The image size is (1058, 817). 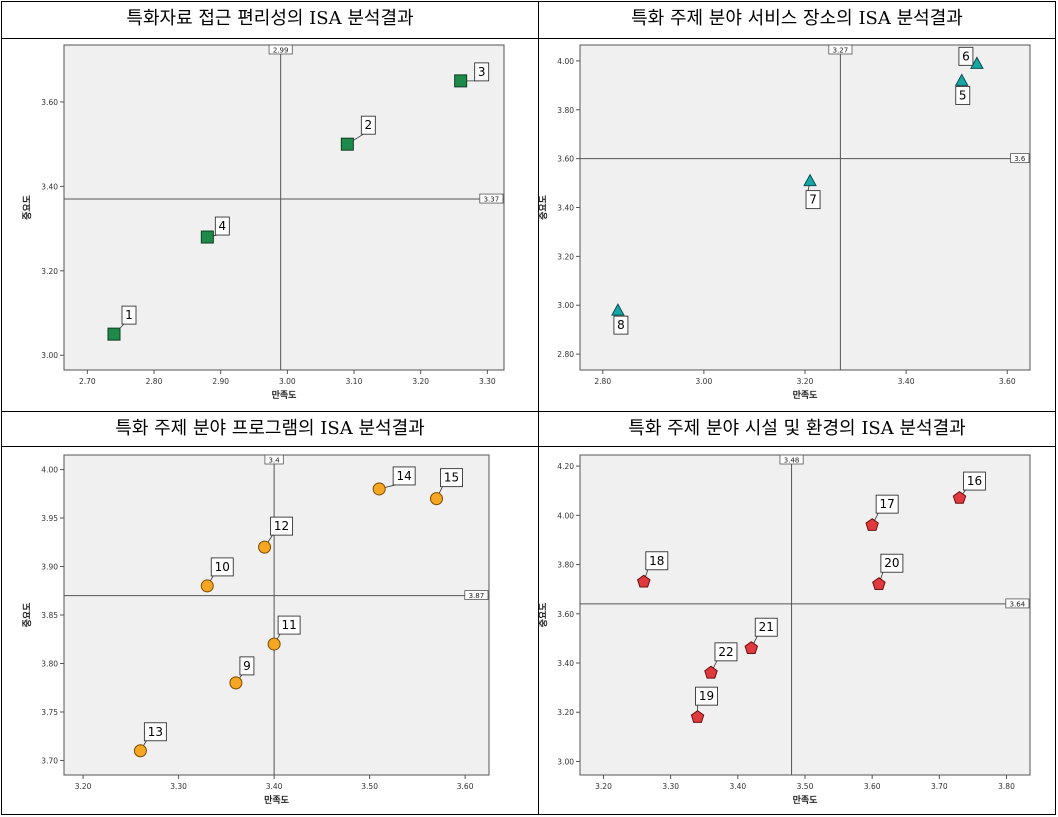 I want to click on data-label: 2, so click(x=369, y=125).